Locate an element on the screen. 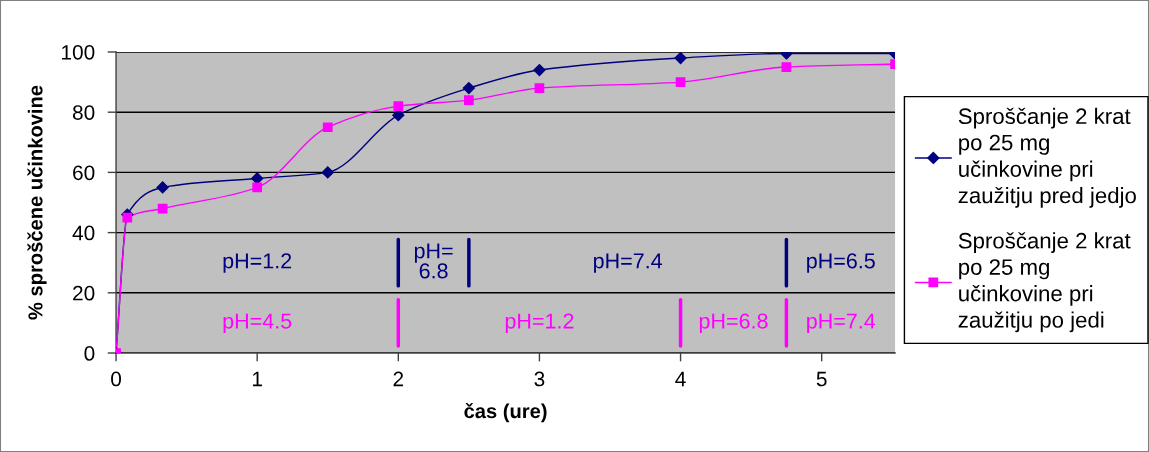 Image resolution: width=1149 pixels, height=452 pixels. x-tick-label: 5 is located at coordinates (821, 379).